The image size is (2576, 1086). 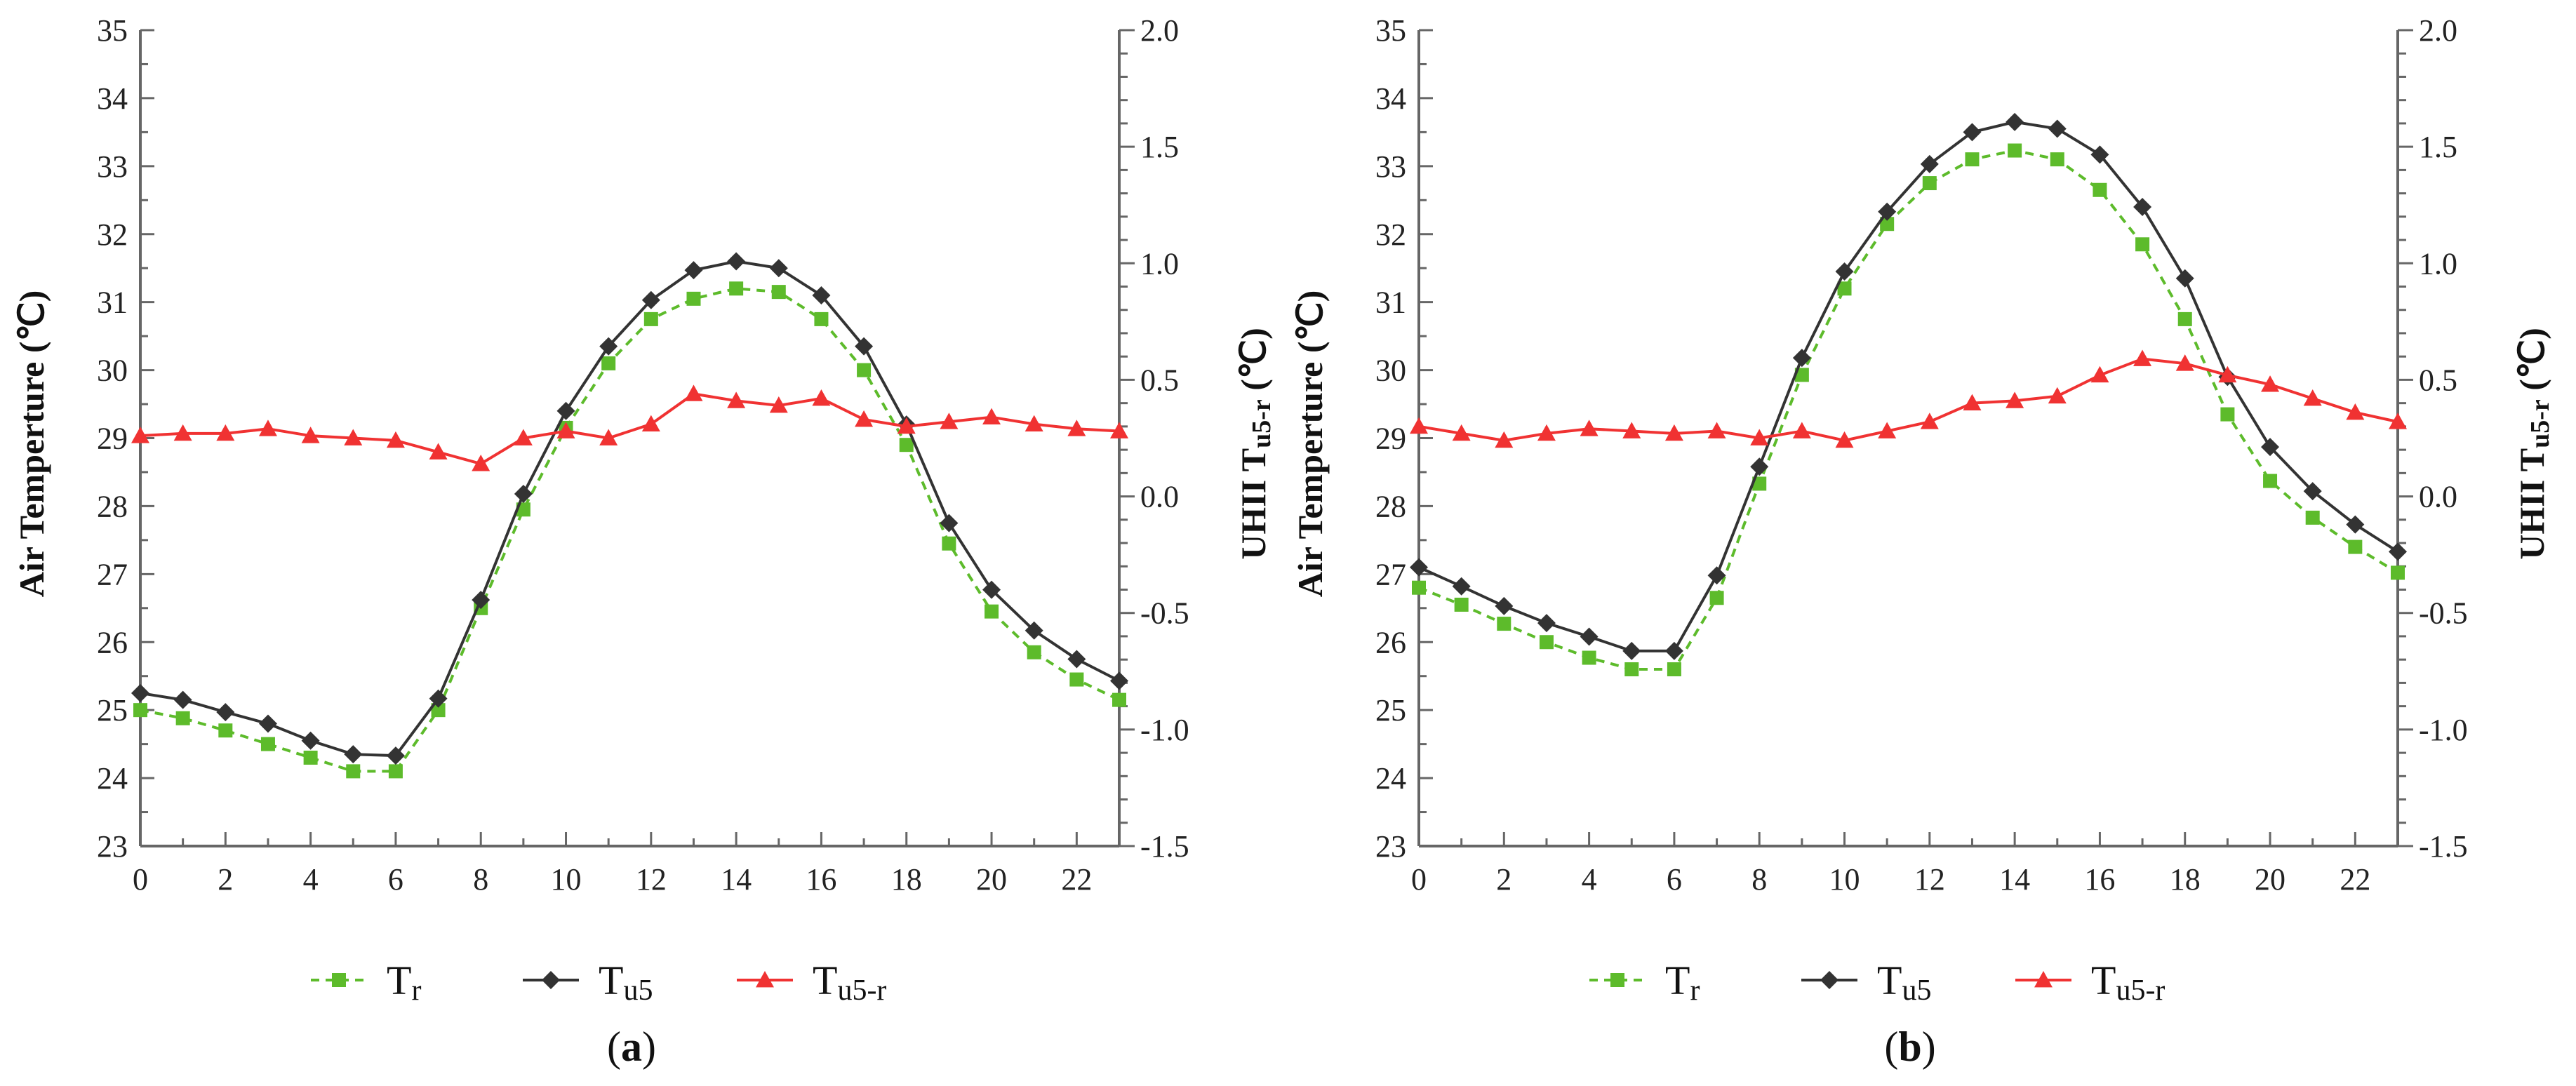 What do you see at coordinates (630, 429) in the screenshot?
I see `series-line-Tu5-r` at bounding box center [630, 429].